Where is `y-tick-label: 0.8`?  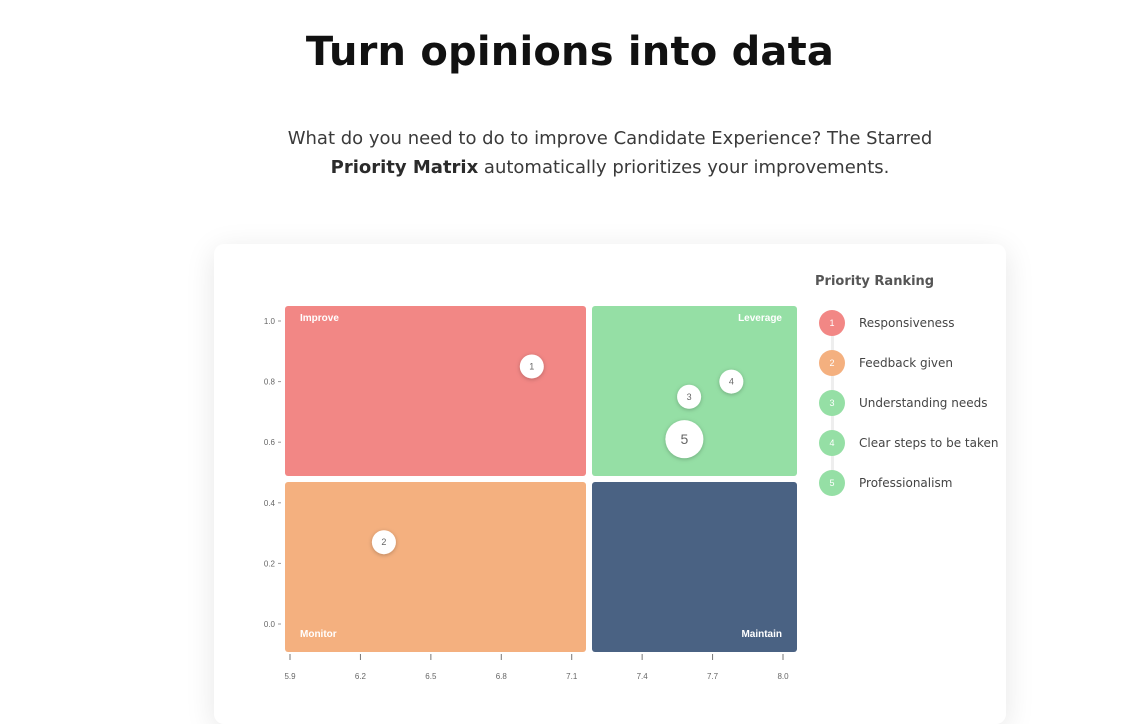
y-tick-label: 0.8 is located at coordinates (270, 382).